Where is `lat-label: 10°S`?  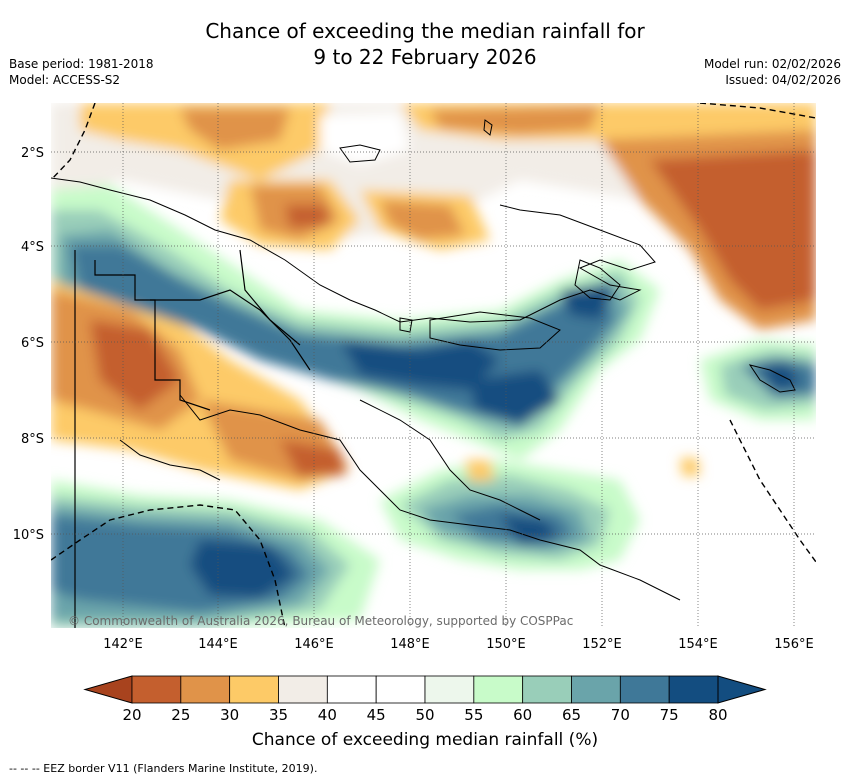 lat-label: 10°S is located at coordinates (28, 535).